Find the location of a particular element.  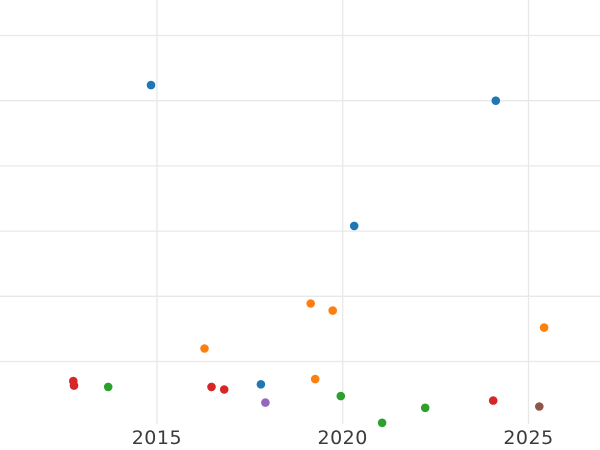

x-tick-label-2015: 2015 is located at coordinates (157, 438).